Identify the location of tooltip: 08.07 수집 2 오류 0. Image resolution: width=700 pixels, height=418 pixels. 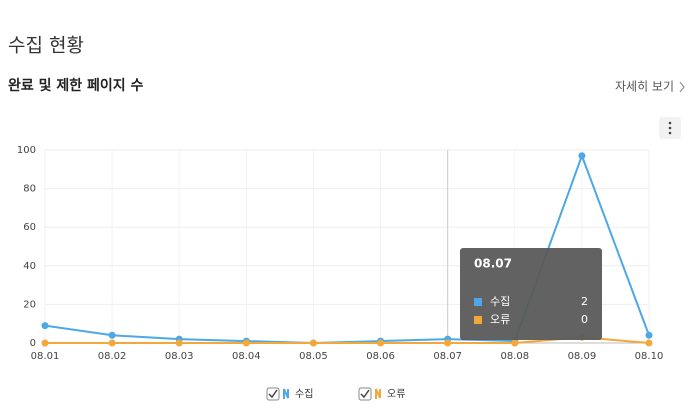
(531, 294).